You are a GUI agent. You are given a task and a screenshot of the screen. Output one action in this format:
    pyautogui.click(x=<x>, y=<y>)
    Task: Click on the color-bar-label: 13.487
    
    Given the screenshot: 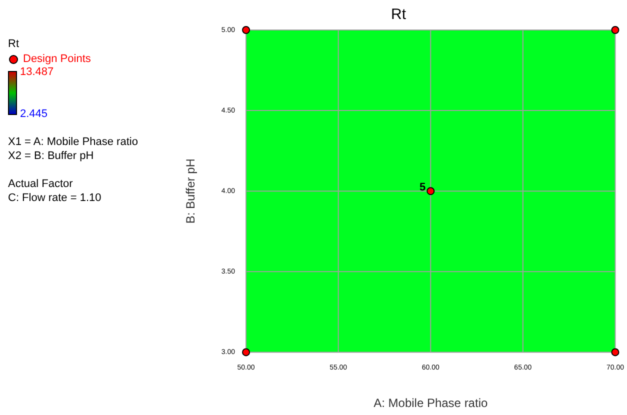 What is the action you would take?
    pyautogui.click(x=37, y=72)
    